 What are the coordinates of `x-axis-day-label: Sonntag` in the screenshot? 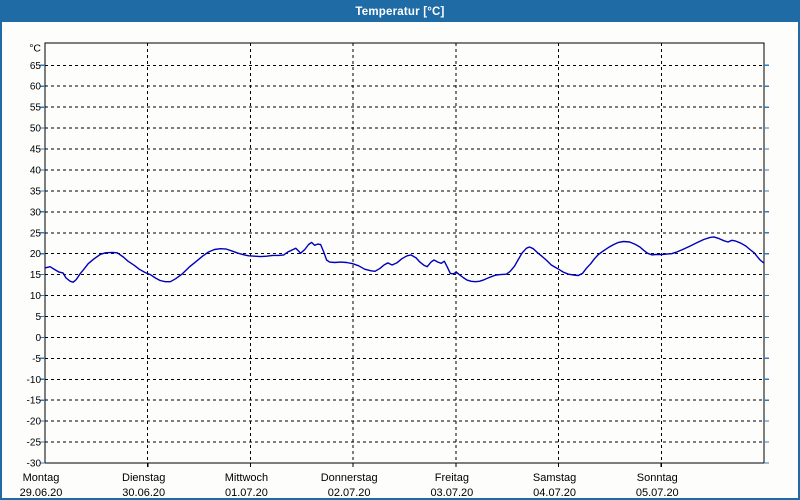 It's located at (657, 478).